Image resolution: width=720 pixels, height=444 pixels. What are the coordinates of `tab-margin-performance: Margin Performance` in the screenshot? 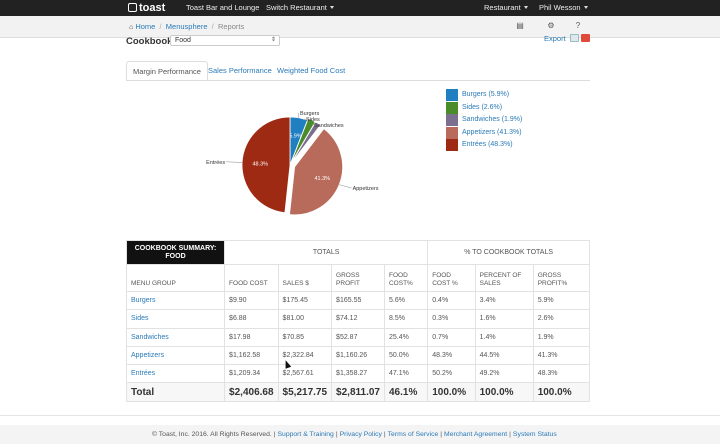 It's located at (167, 71).